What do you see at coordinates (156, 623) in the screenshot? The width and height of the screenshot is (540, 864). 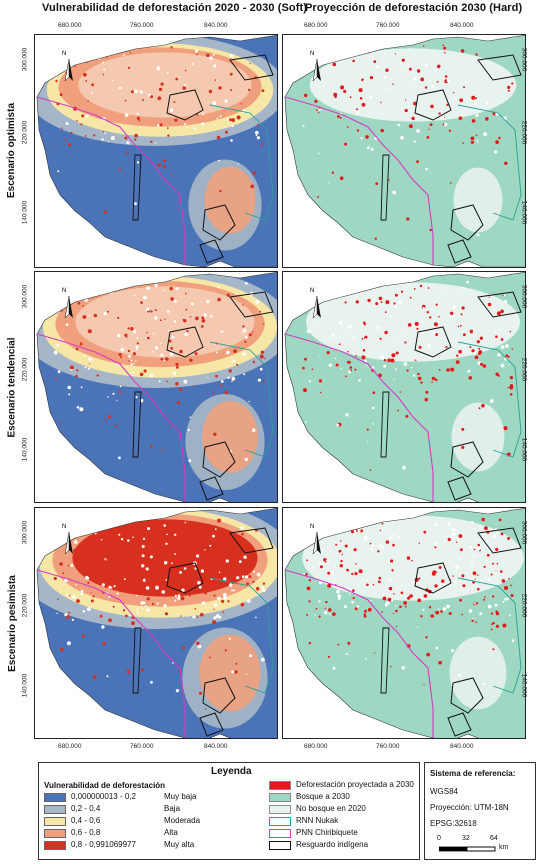 I see `map-panel-soft-pesimista: N` at bounding box center [156, 623].